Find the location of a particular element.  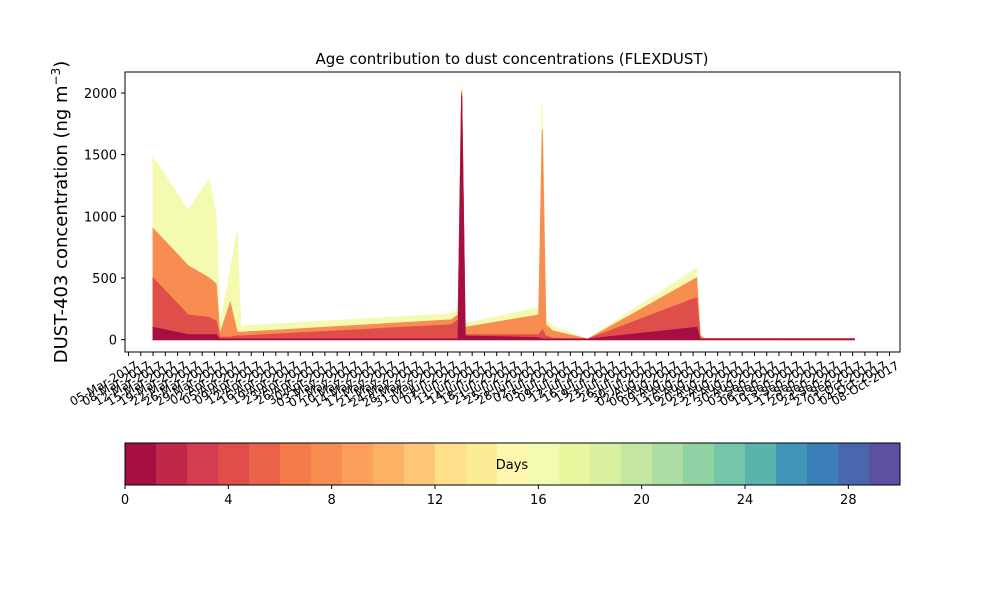

y-tick-label: 2000 is located at coordinates (100, 94).